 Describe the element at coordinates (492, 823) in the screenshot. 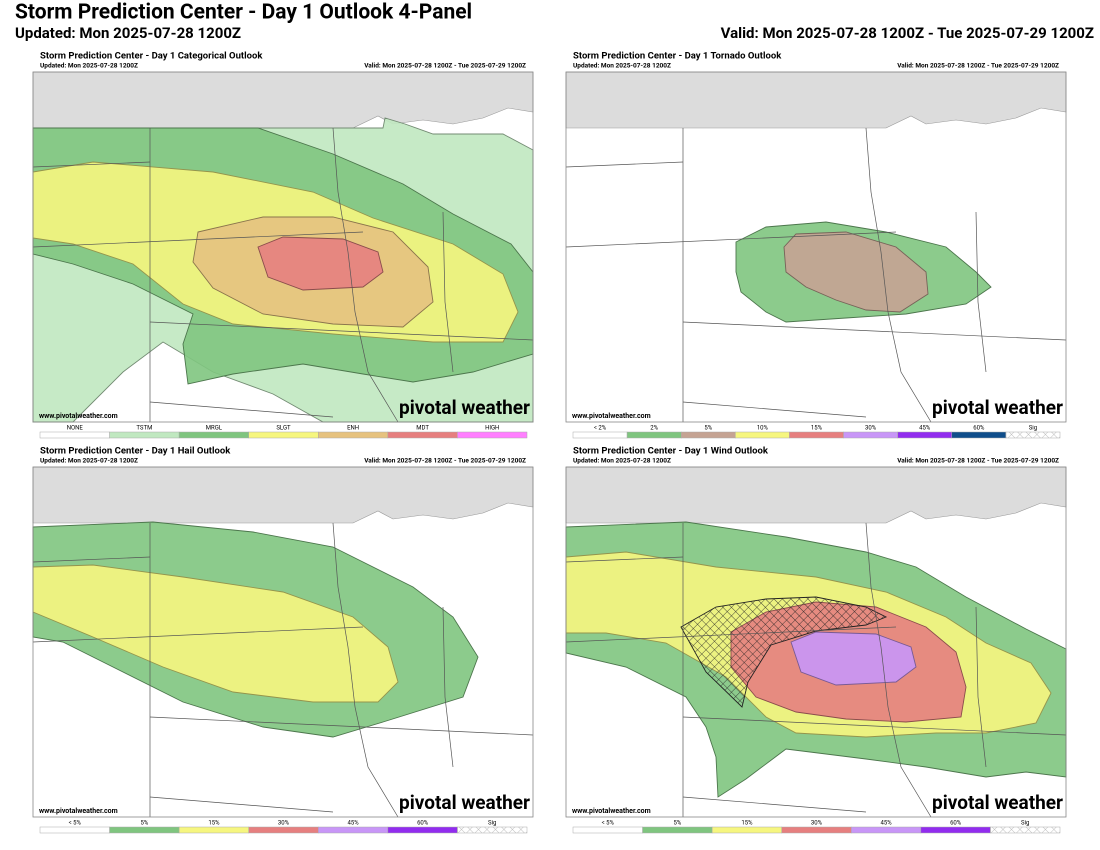

I see `legend-label: Sig` at that location.